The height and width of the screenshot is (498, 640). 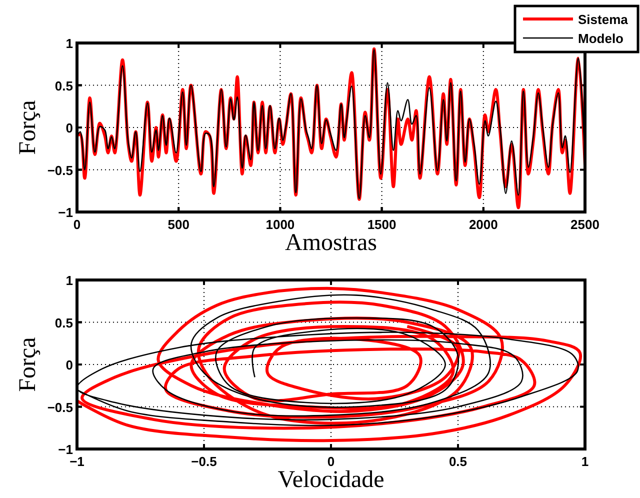 I want to click on legend-label: Modelo, so click(x=601, y=38).